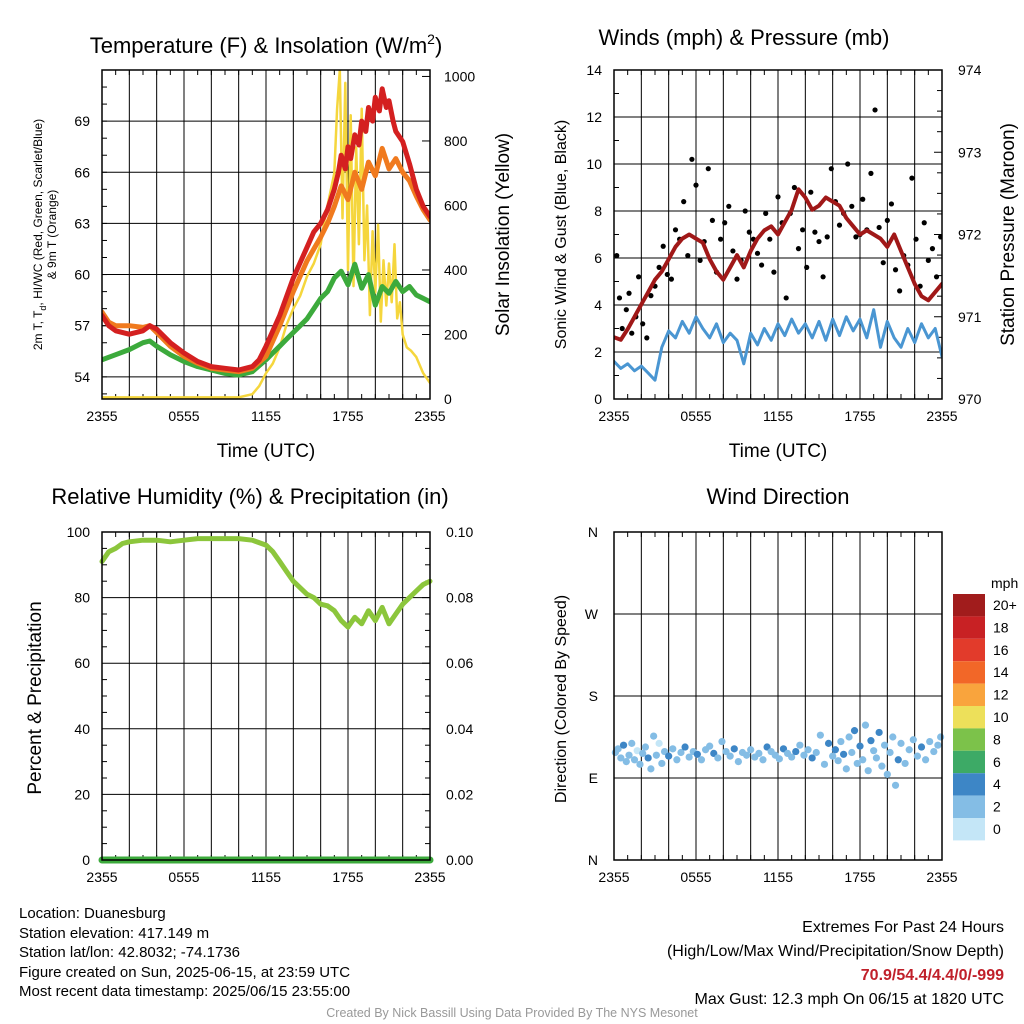 Image resolution: width=1024 pixels, height=1024 pixels. I want to click on y-axis-label: Percent & Precipitation, so click(35, 697).